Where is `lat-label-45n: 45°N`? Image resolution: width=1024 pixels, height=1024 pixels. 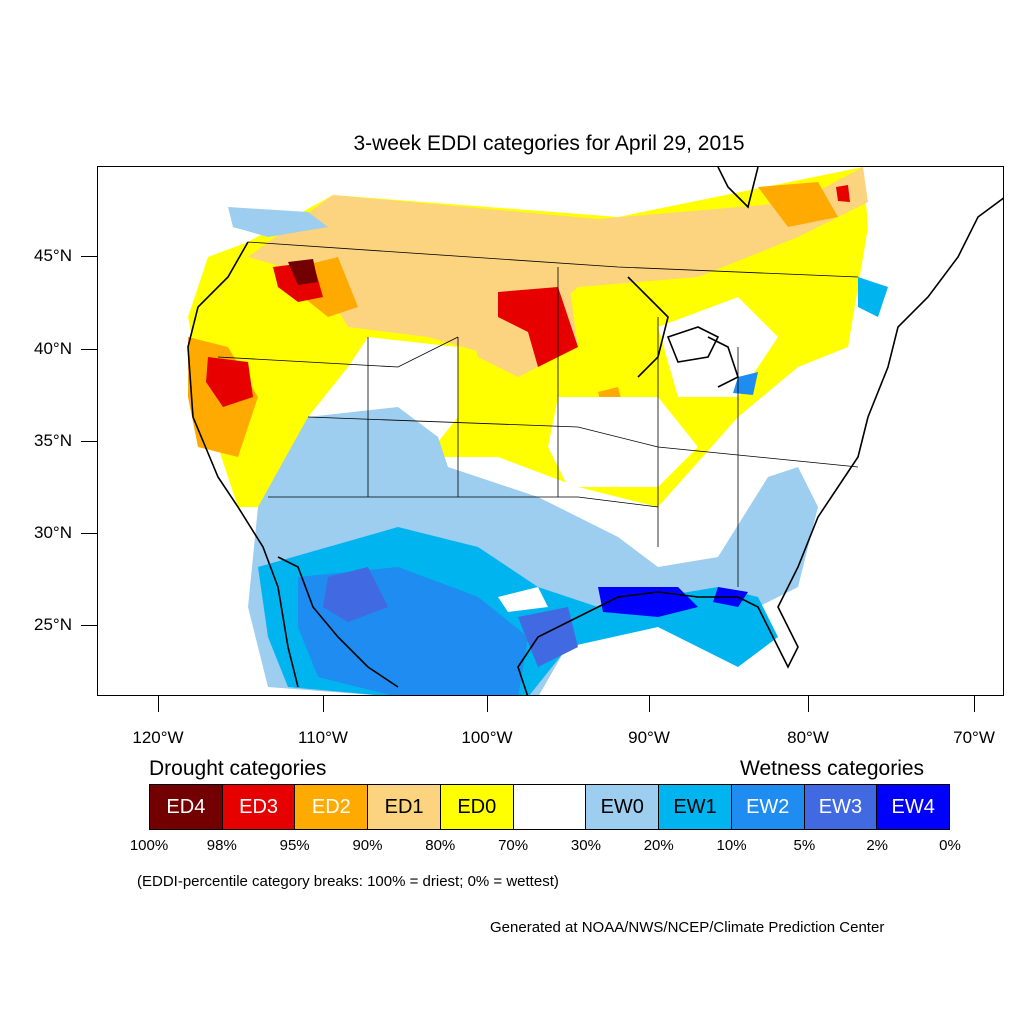
lat-label-45n: 45°N is located at coordinates (53, 255).